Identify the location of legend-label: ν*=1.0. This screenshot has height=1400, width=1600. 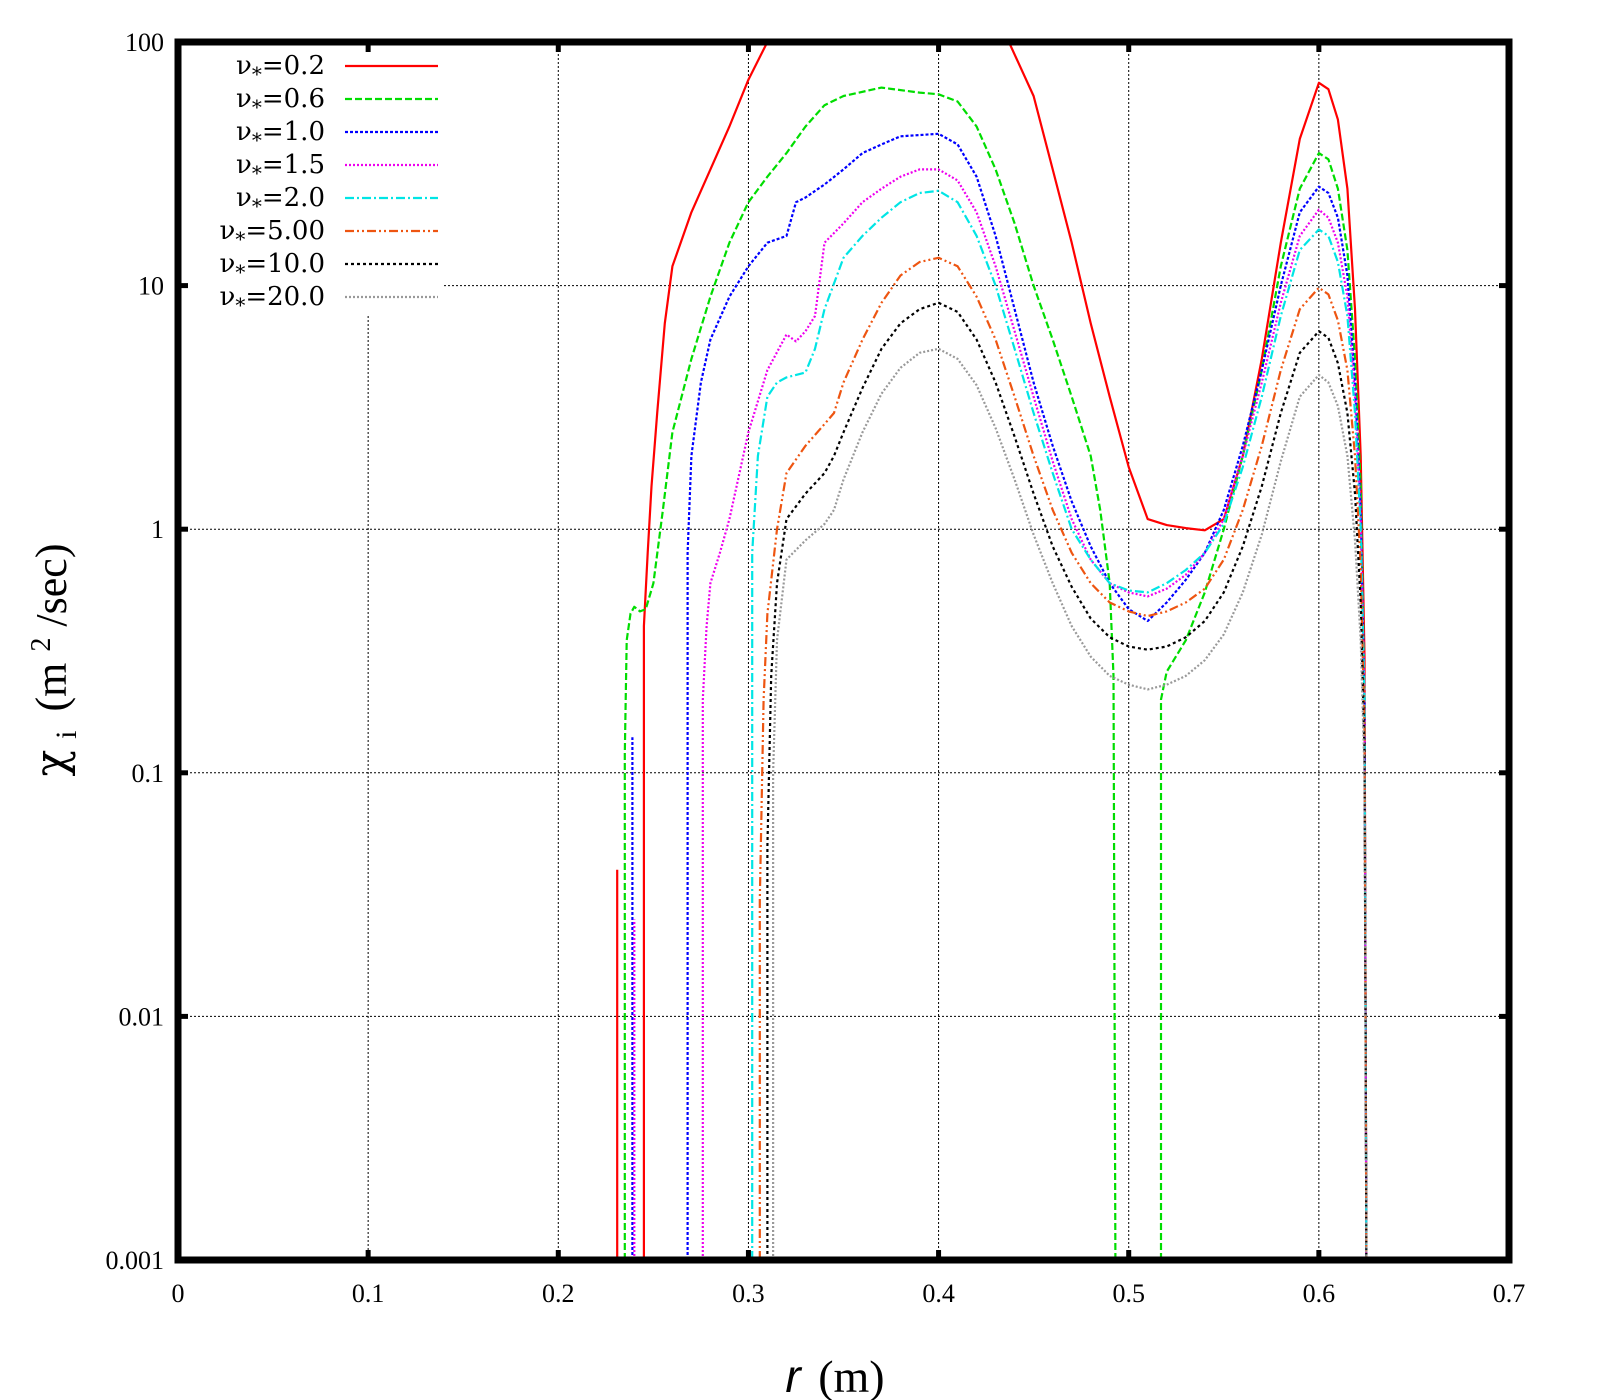
(280, 134).